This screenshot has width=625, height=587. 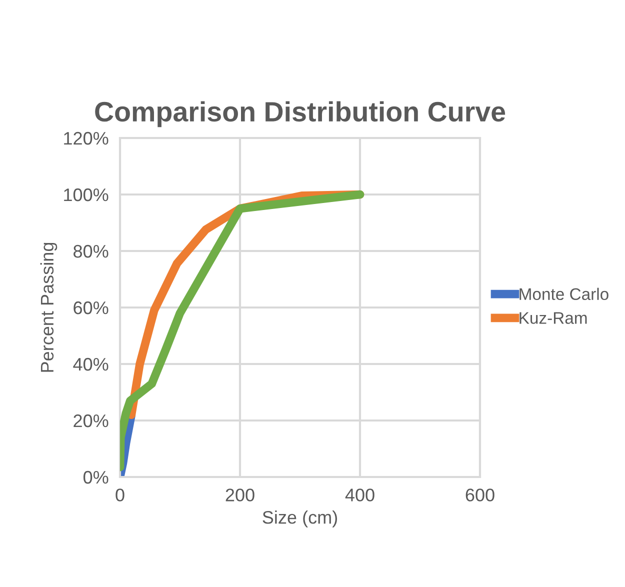 I want to click on x-axis-title: Size (cm), so click(x=299, y=519).